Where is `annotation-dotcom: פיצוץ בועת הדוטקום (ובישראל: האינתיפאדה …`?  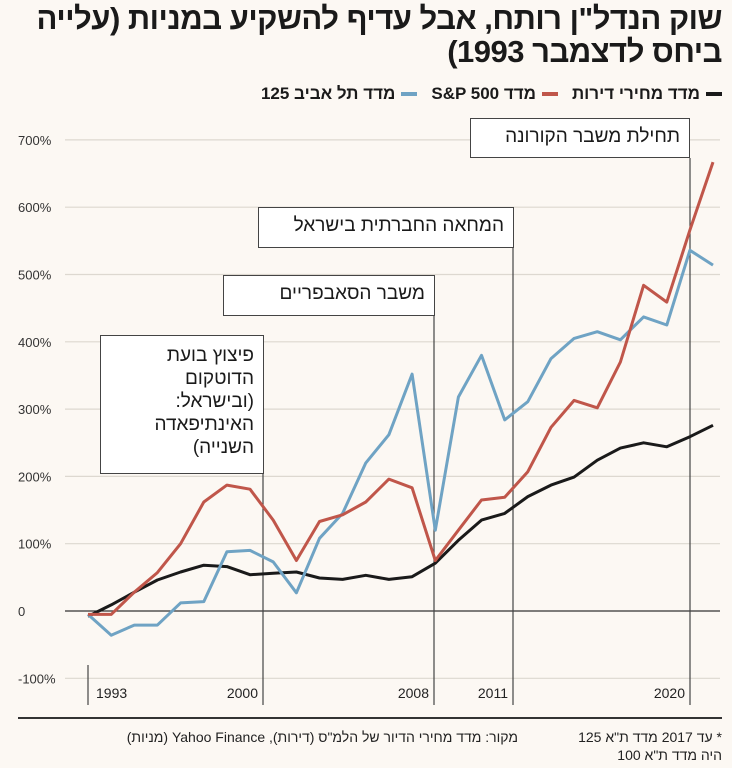
annotation-dotcom: פיצוץ בועת הדוטקום (ובישראל: האינתיפאדה … is located at coordinates (182, 404).